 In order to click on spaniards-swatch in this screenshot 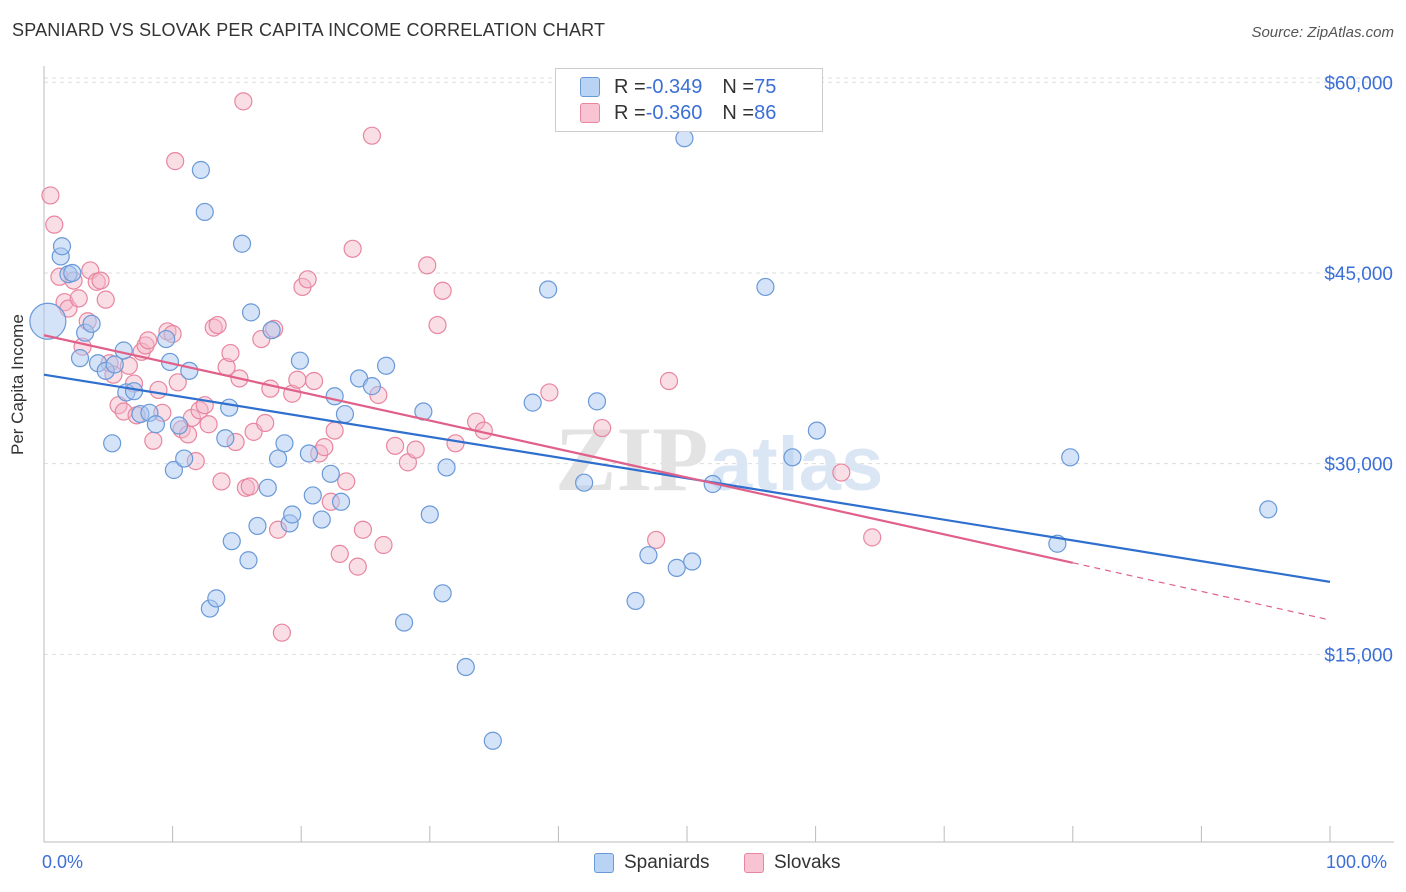, I will do `click(590, 87)`.